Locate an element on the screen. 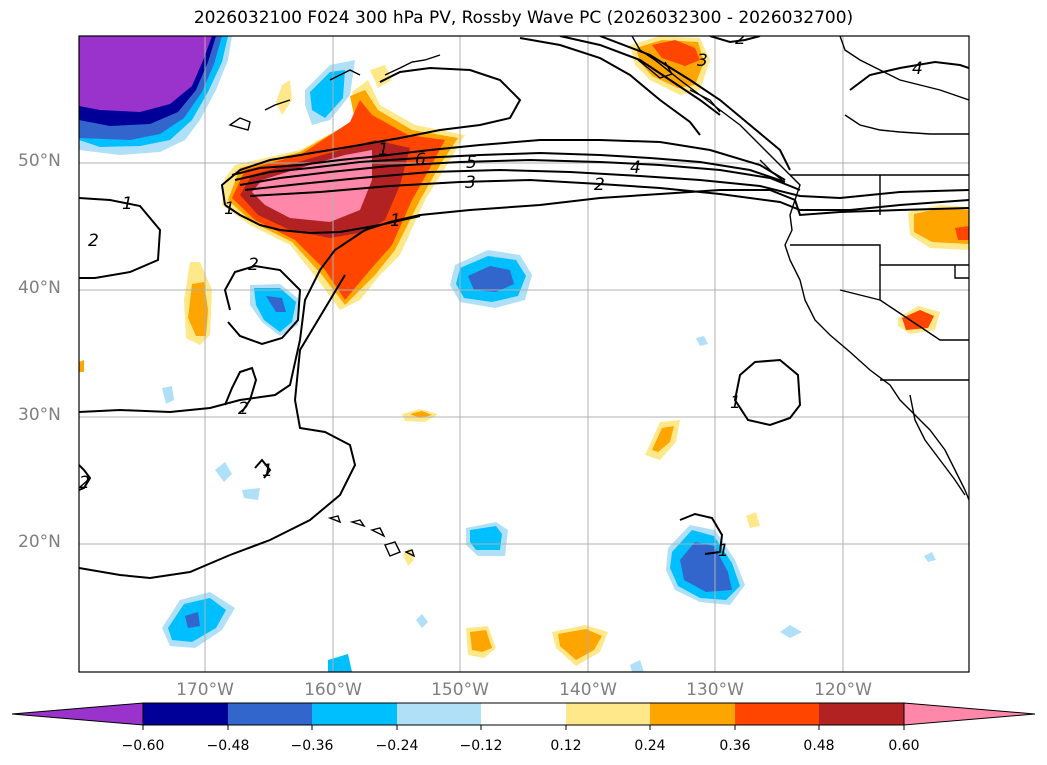 The image size is (1047, 765). colorbar-extend-right is located at coordinates (969, 714).